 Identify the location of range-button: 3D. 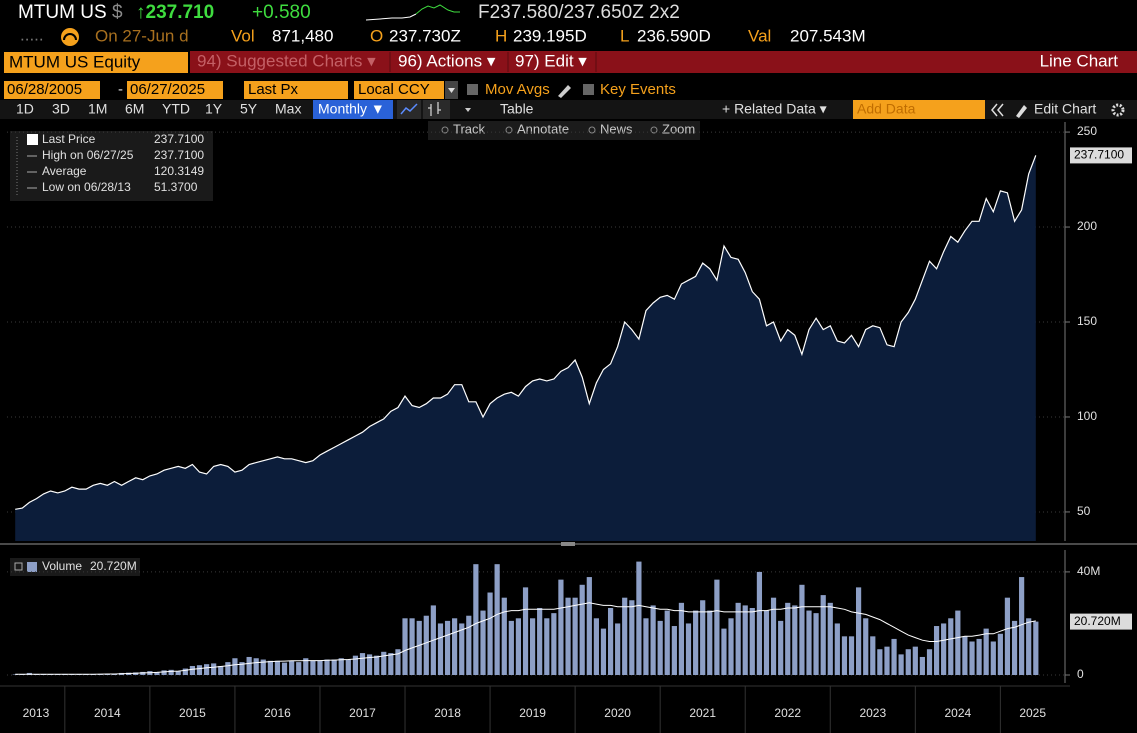
(61, 109).